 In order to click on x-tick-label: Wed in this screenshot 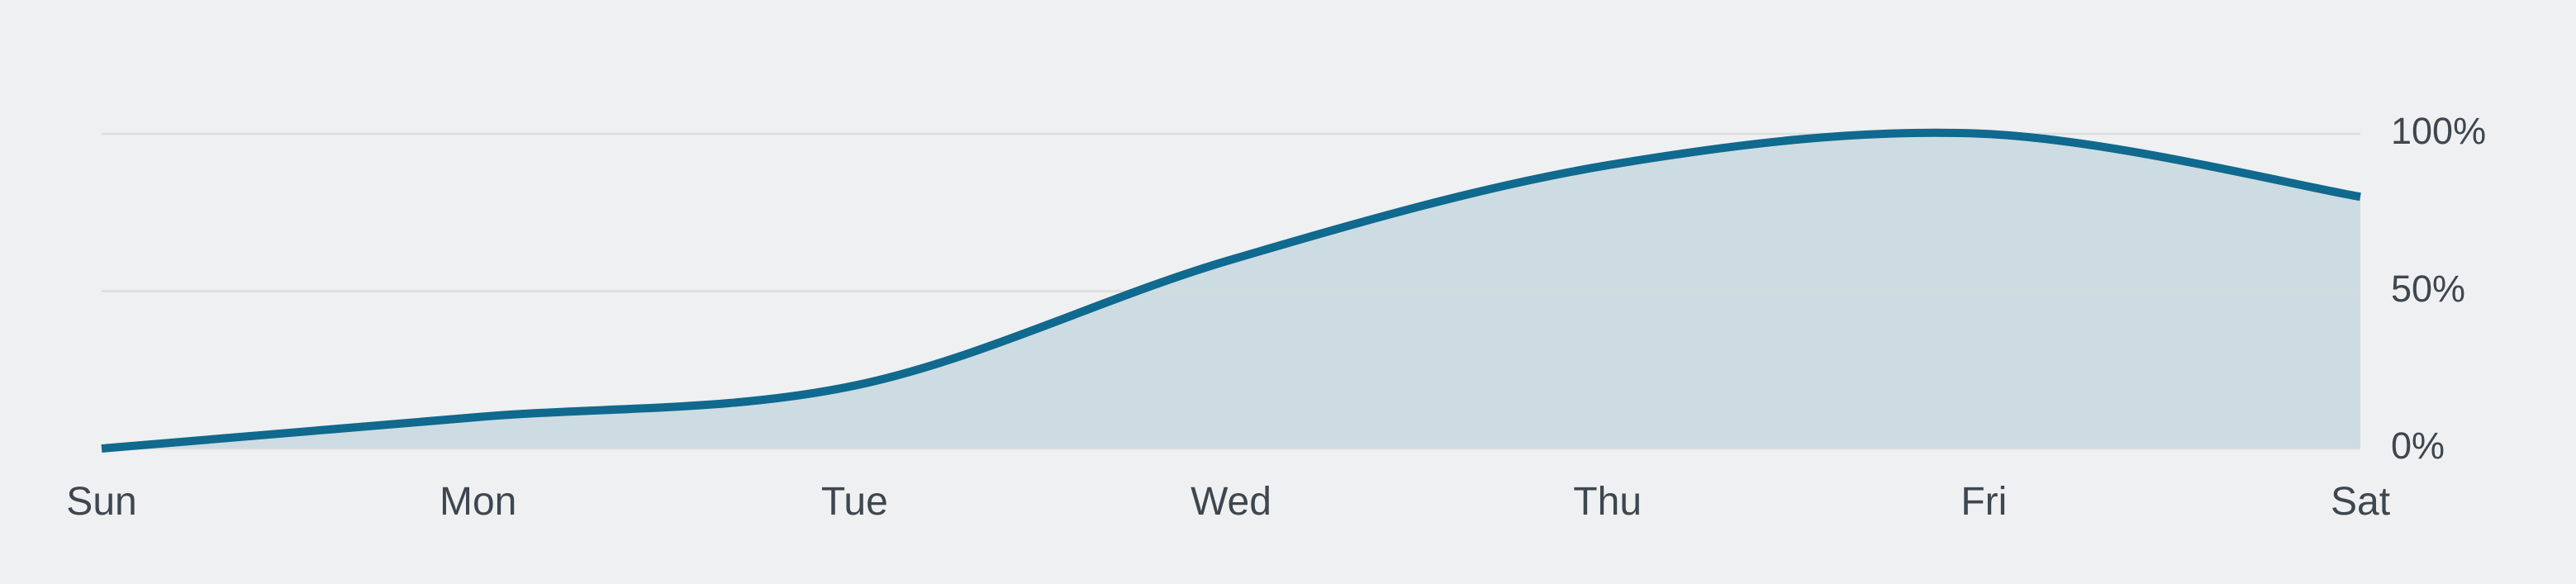, I will do `click(1231, 502)`.